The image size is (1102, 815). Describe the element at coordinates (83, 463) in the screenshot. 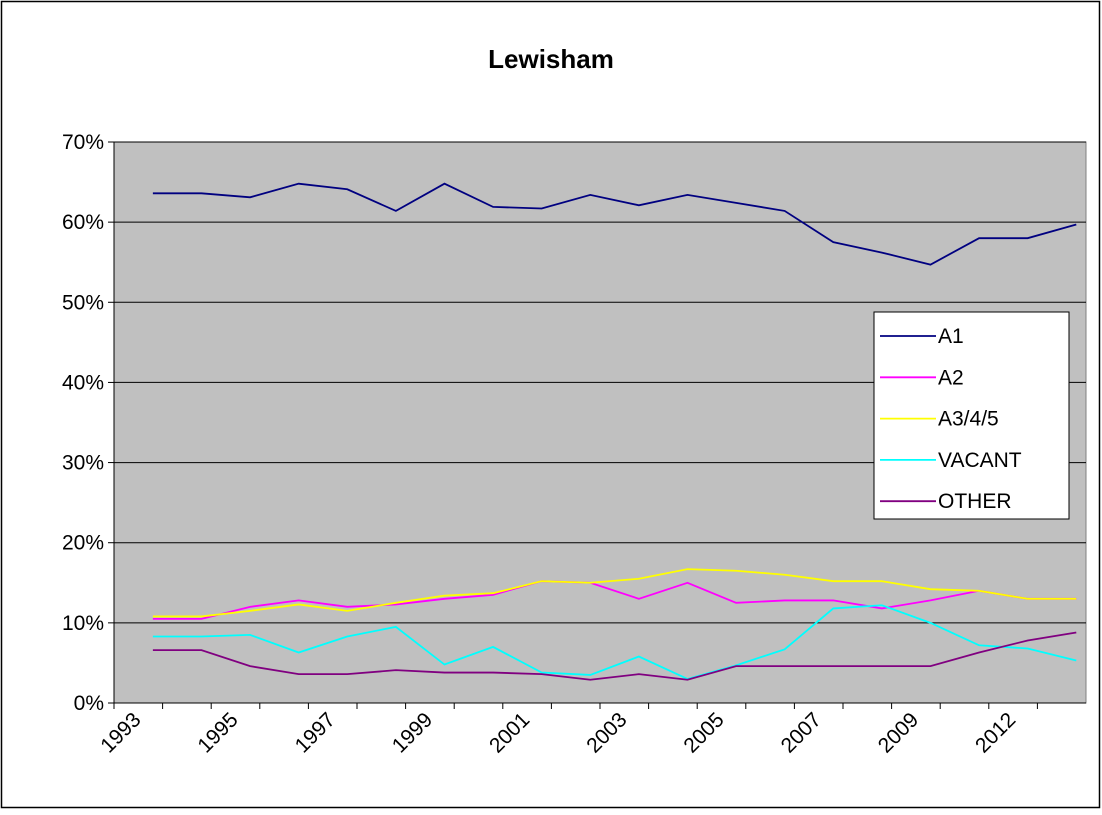

I see `y-tick-label: 30%` at that location.